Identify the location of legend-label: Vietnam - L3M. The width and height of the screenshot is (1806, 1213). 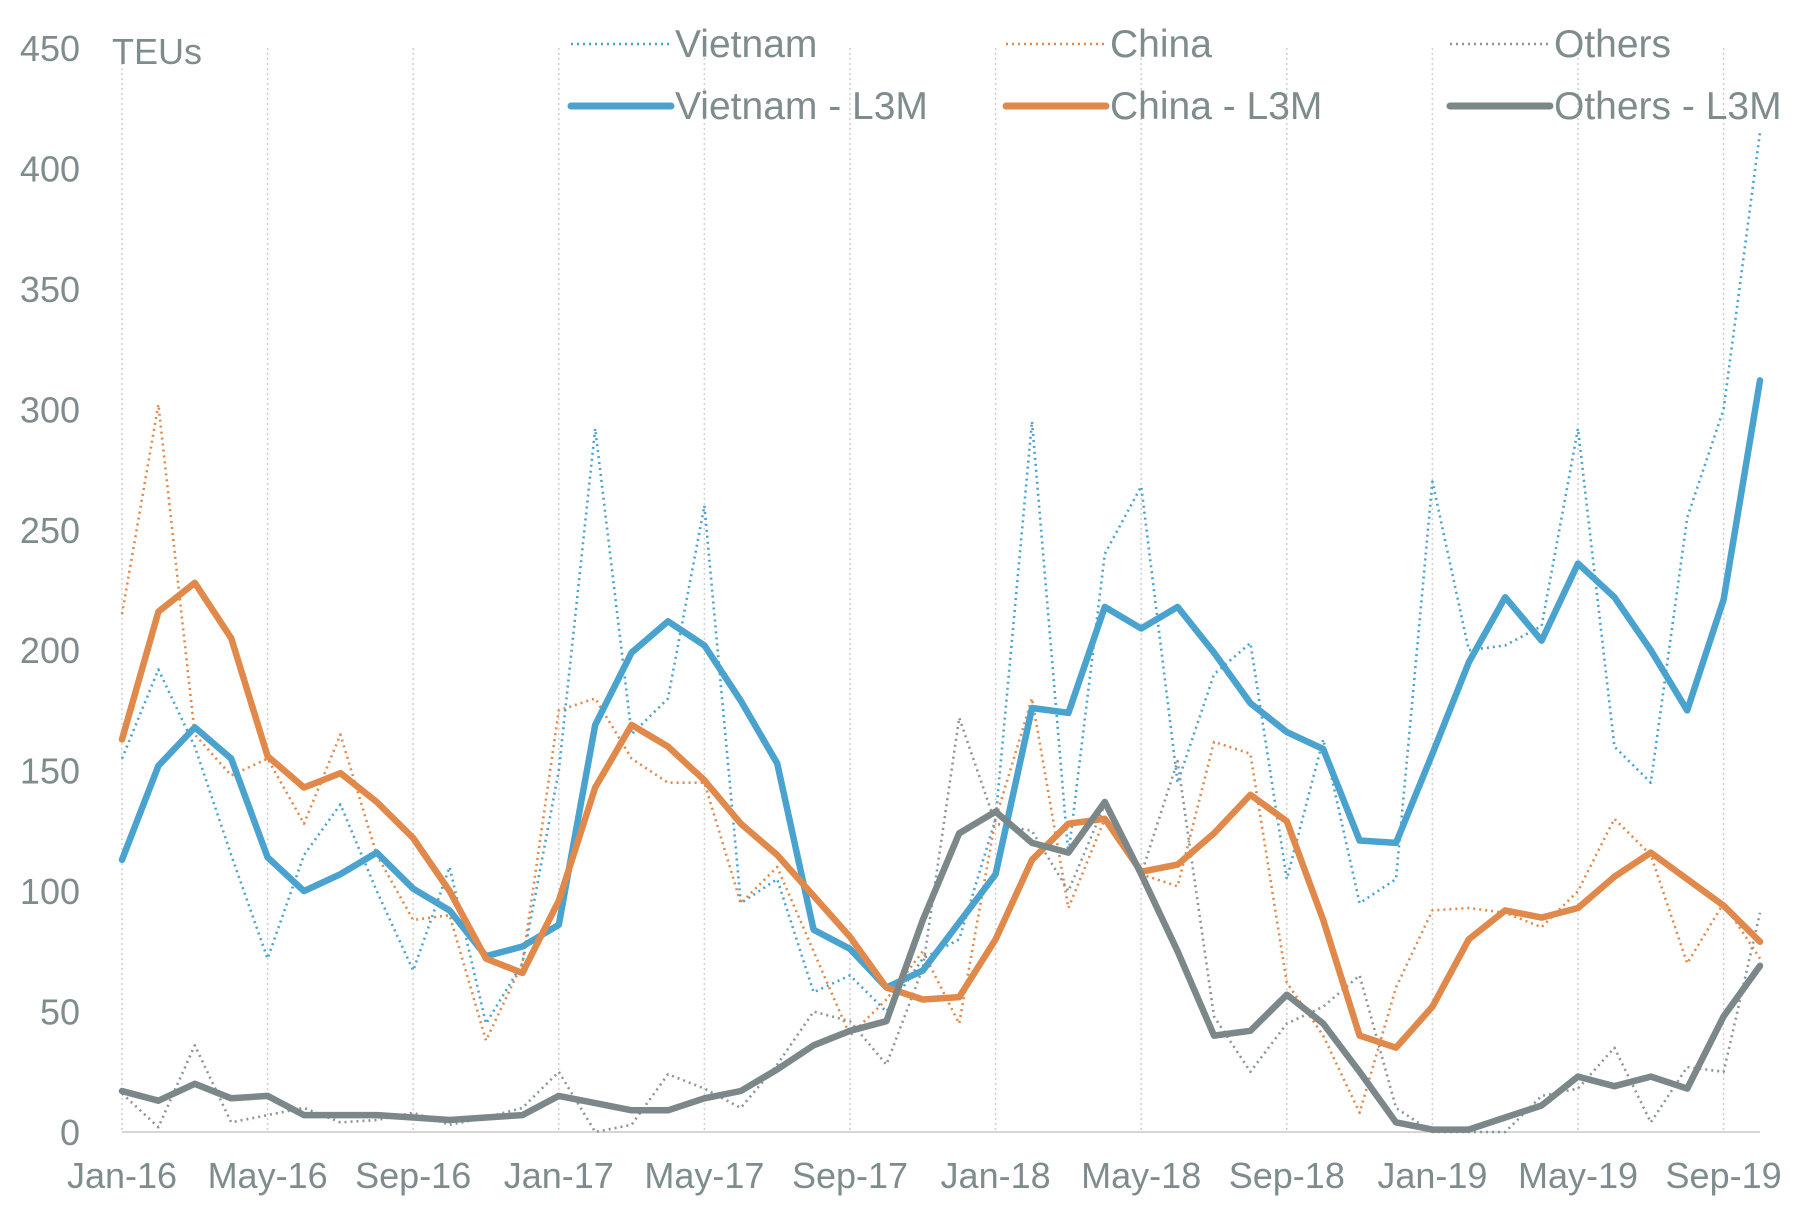
(801, 106).